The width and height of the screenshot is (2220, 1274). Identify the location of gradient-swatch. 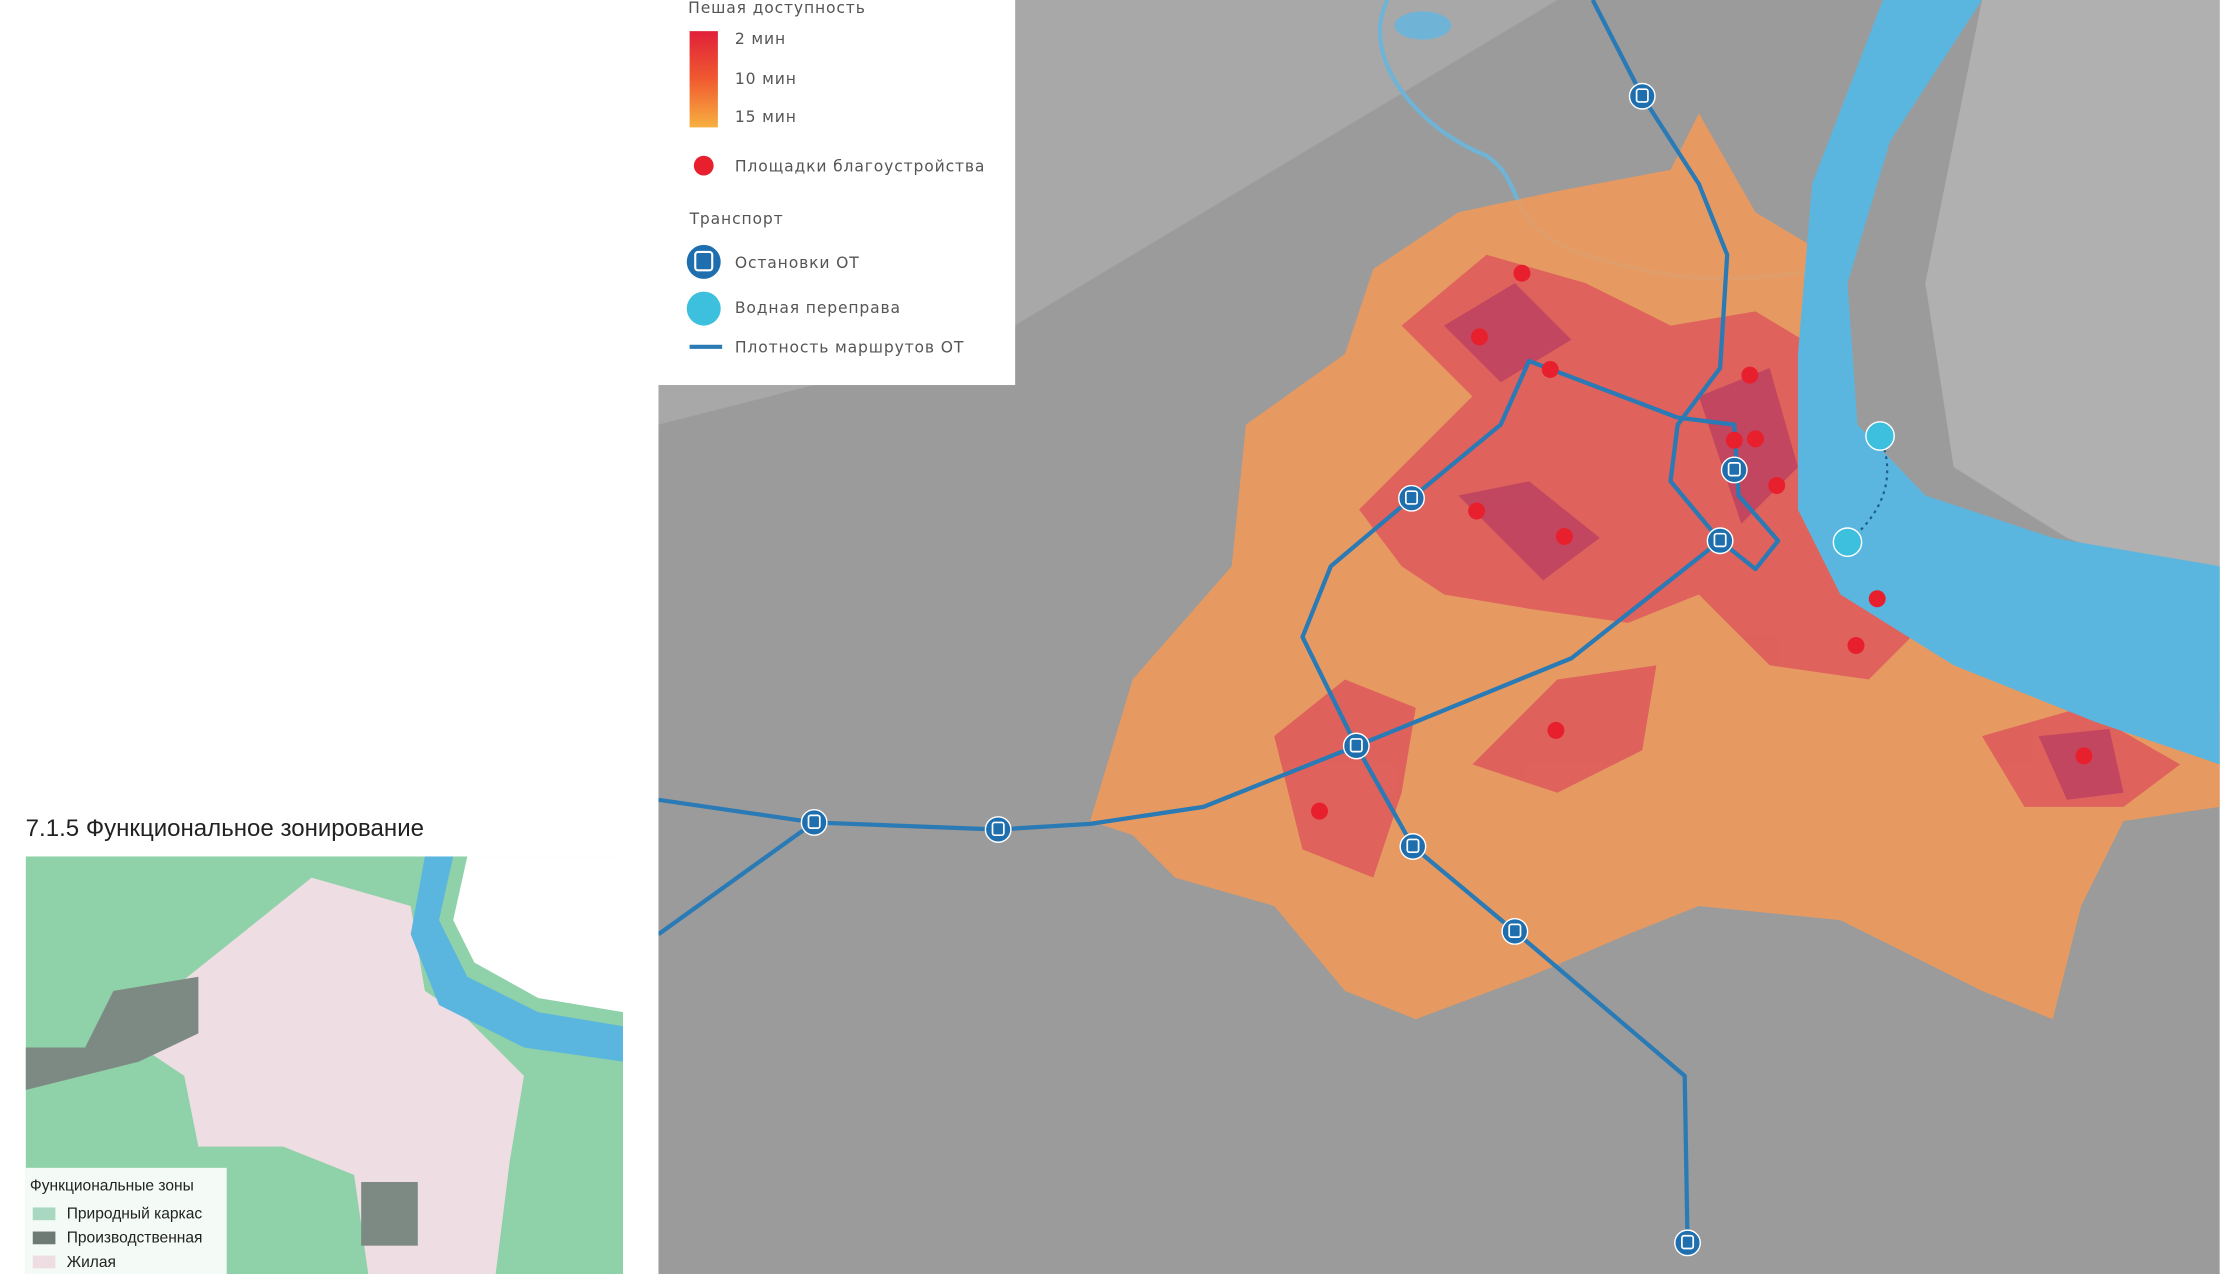
(703, 79).